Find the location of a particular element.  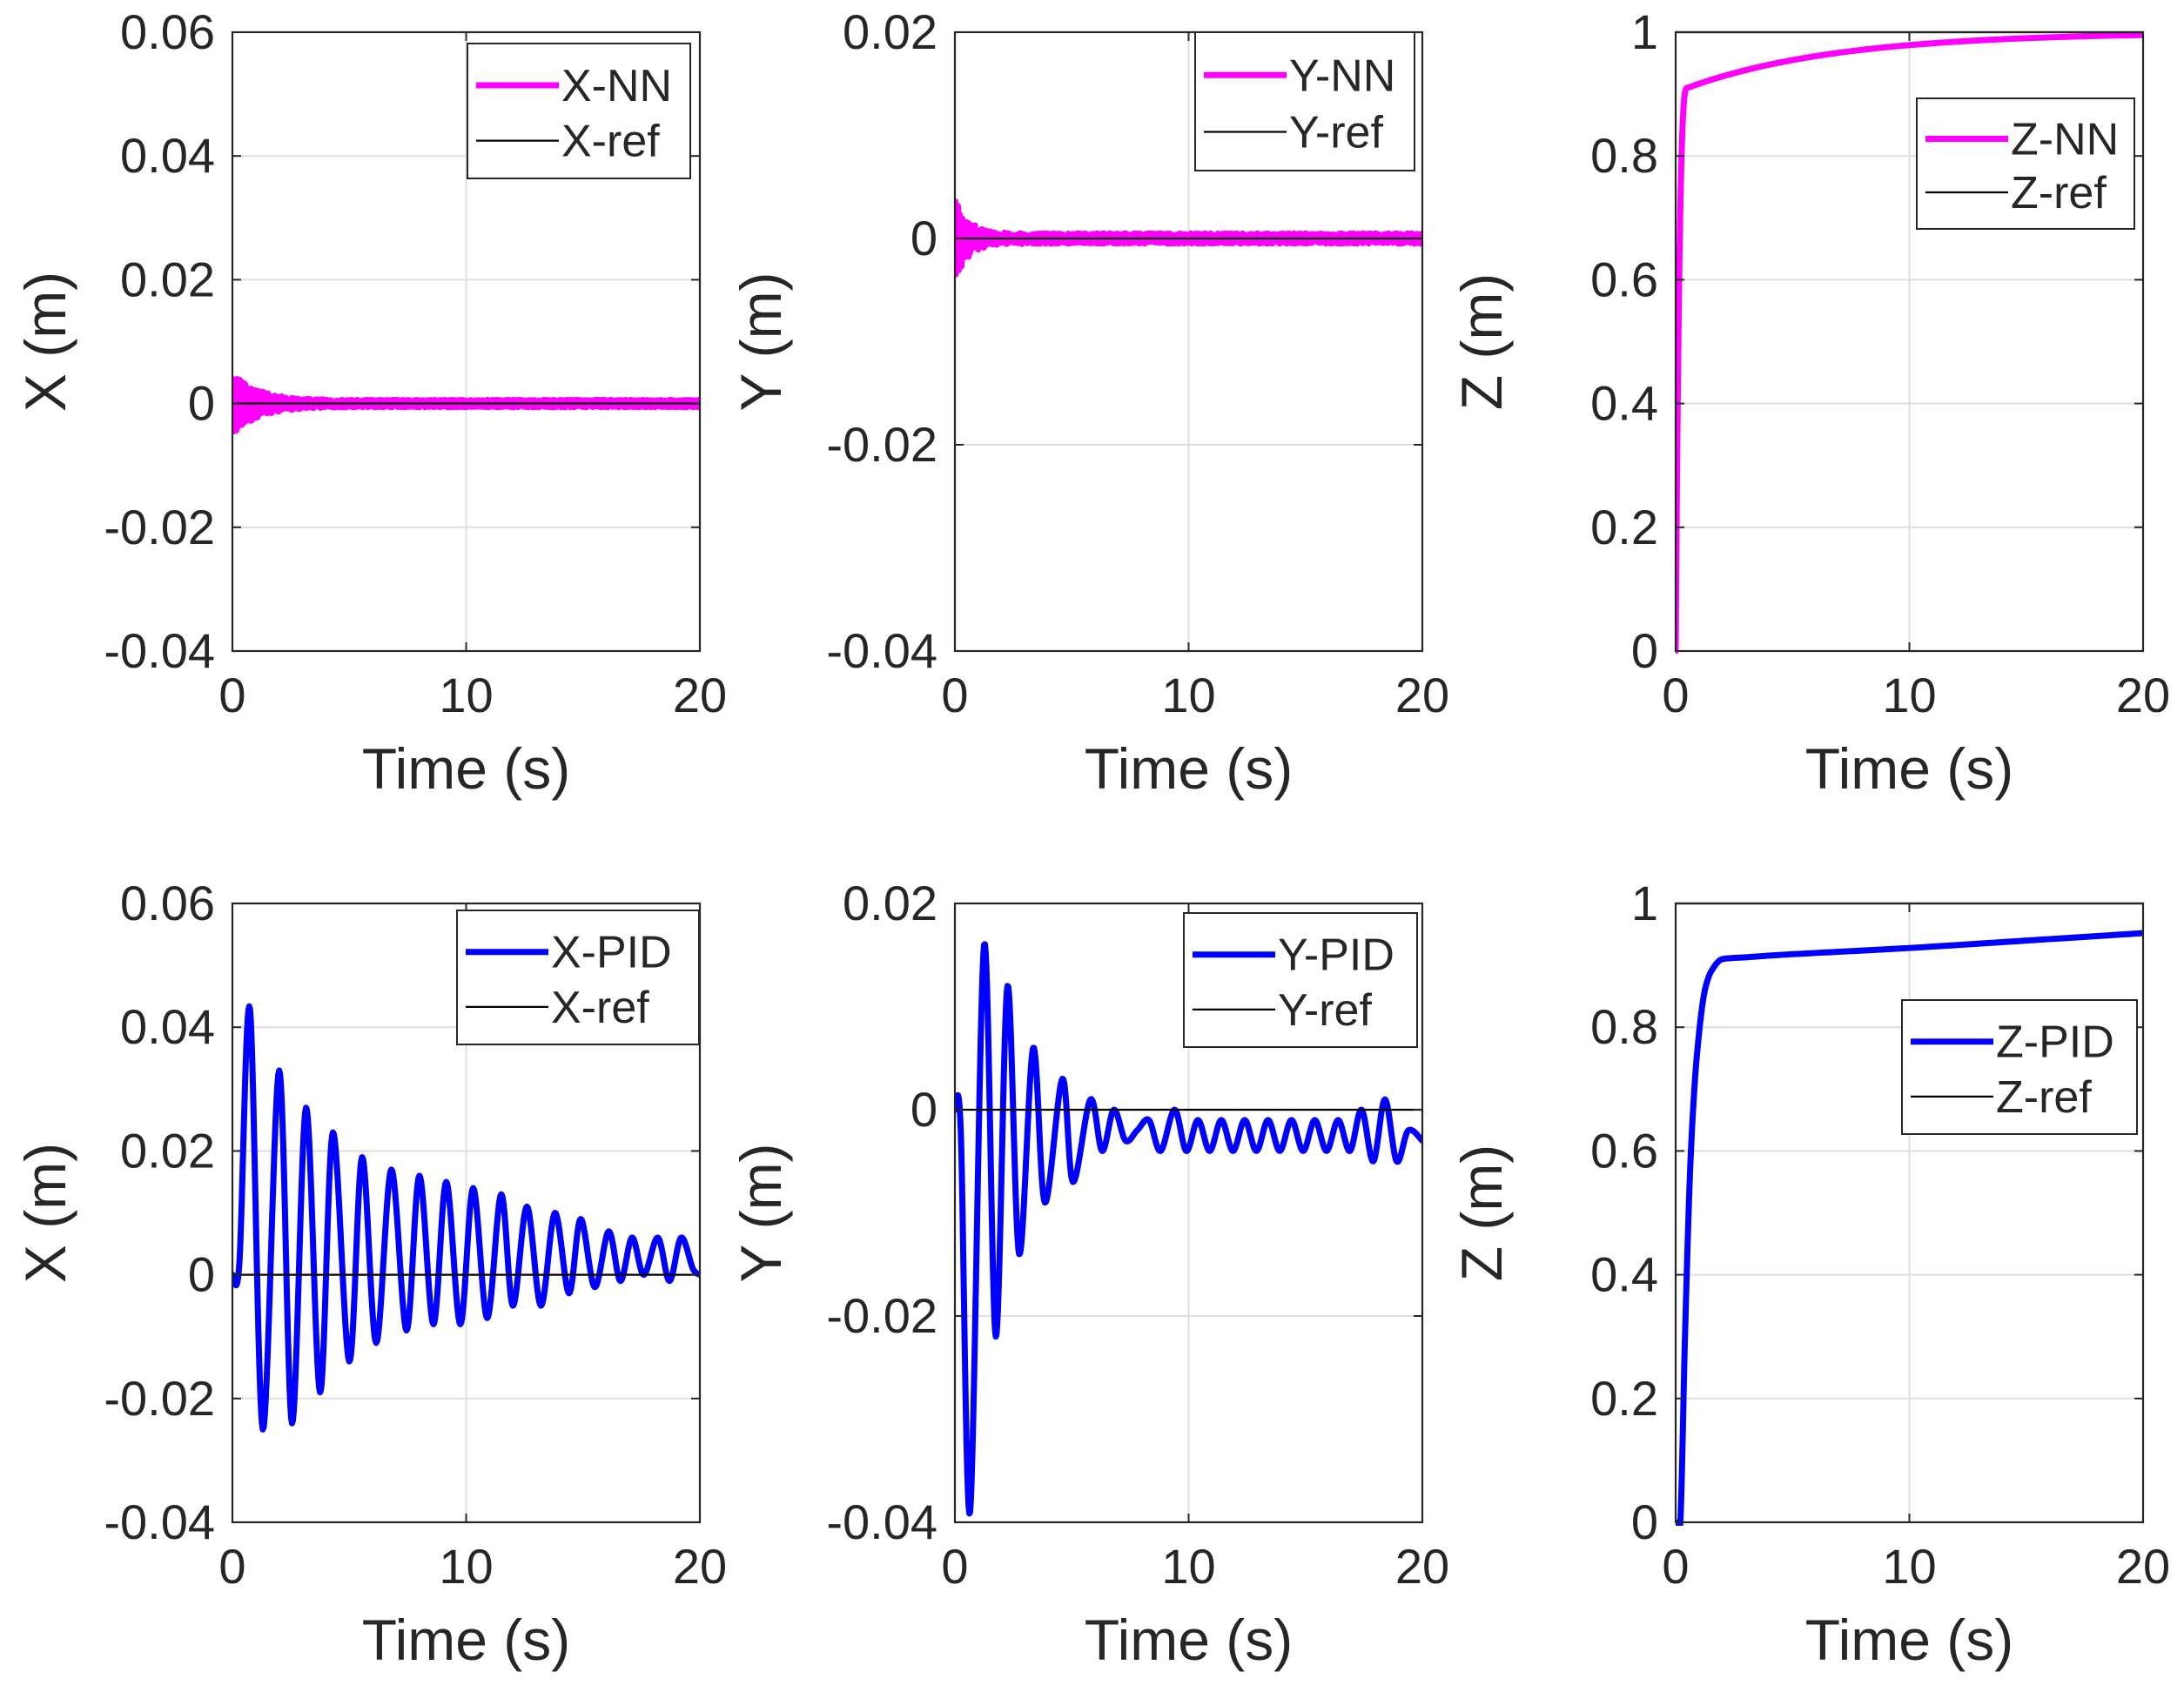

legend-label-z-nn: Z-NN is located at coordinates (2065, 140).